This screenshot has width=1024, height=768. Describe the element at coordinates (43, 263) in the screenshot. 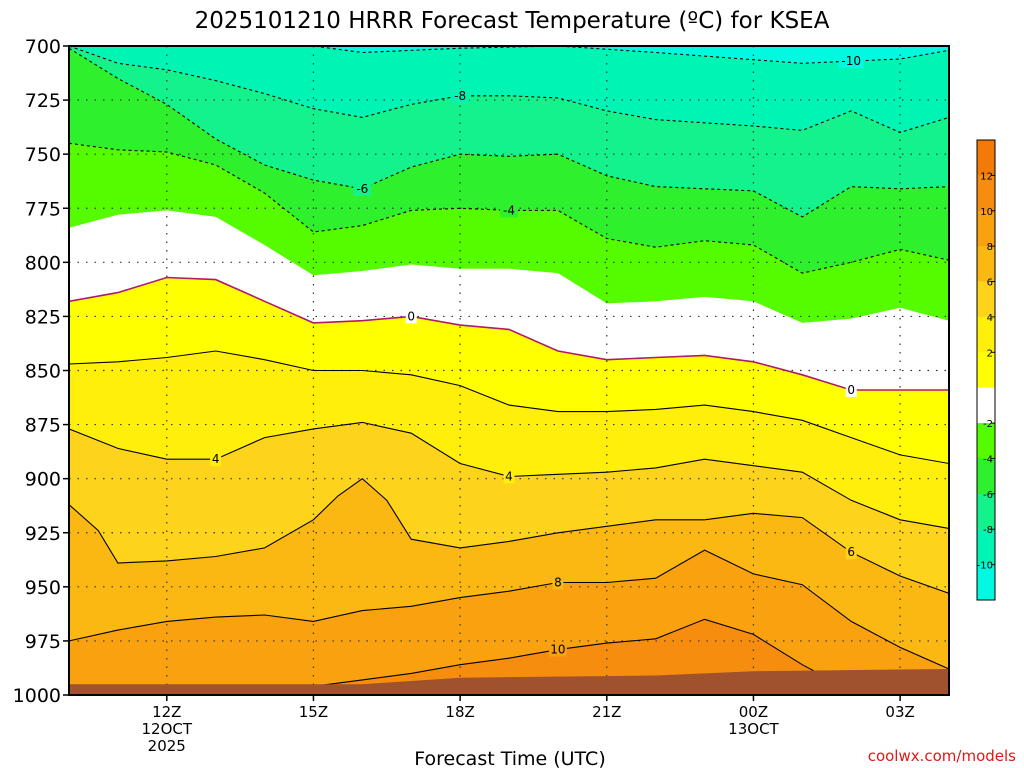

I see `y-tick-label-800: 800` at that location.